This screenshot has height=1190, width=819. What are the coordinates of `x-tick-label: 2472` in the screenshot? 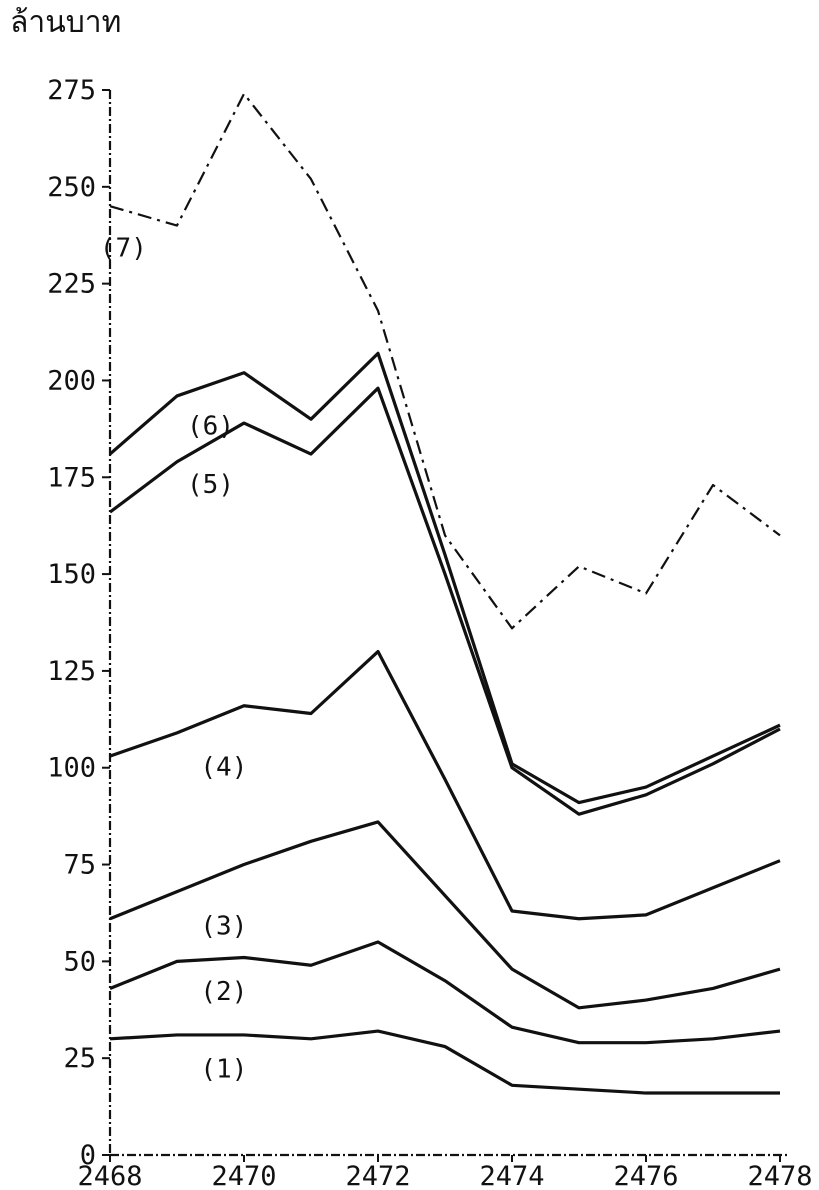 It's located at (377, 1175).